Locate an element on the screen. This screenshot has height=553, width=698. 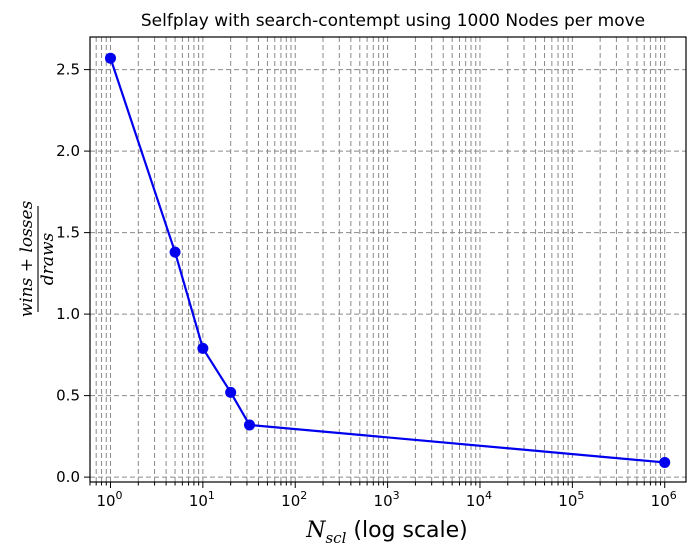
x-tick-label: 10³ is located at coordinates (387, 499).